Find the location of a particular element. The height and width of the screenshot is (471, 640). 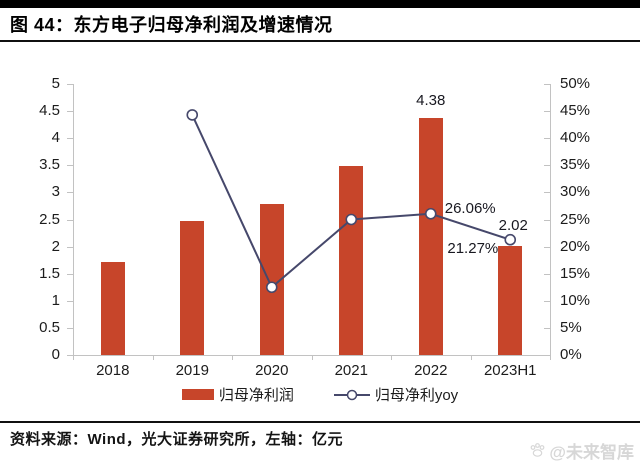

footer-divider is located at coordinates (320, 422).